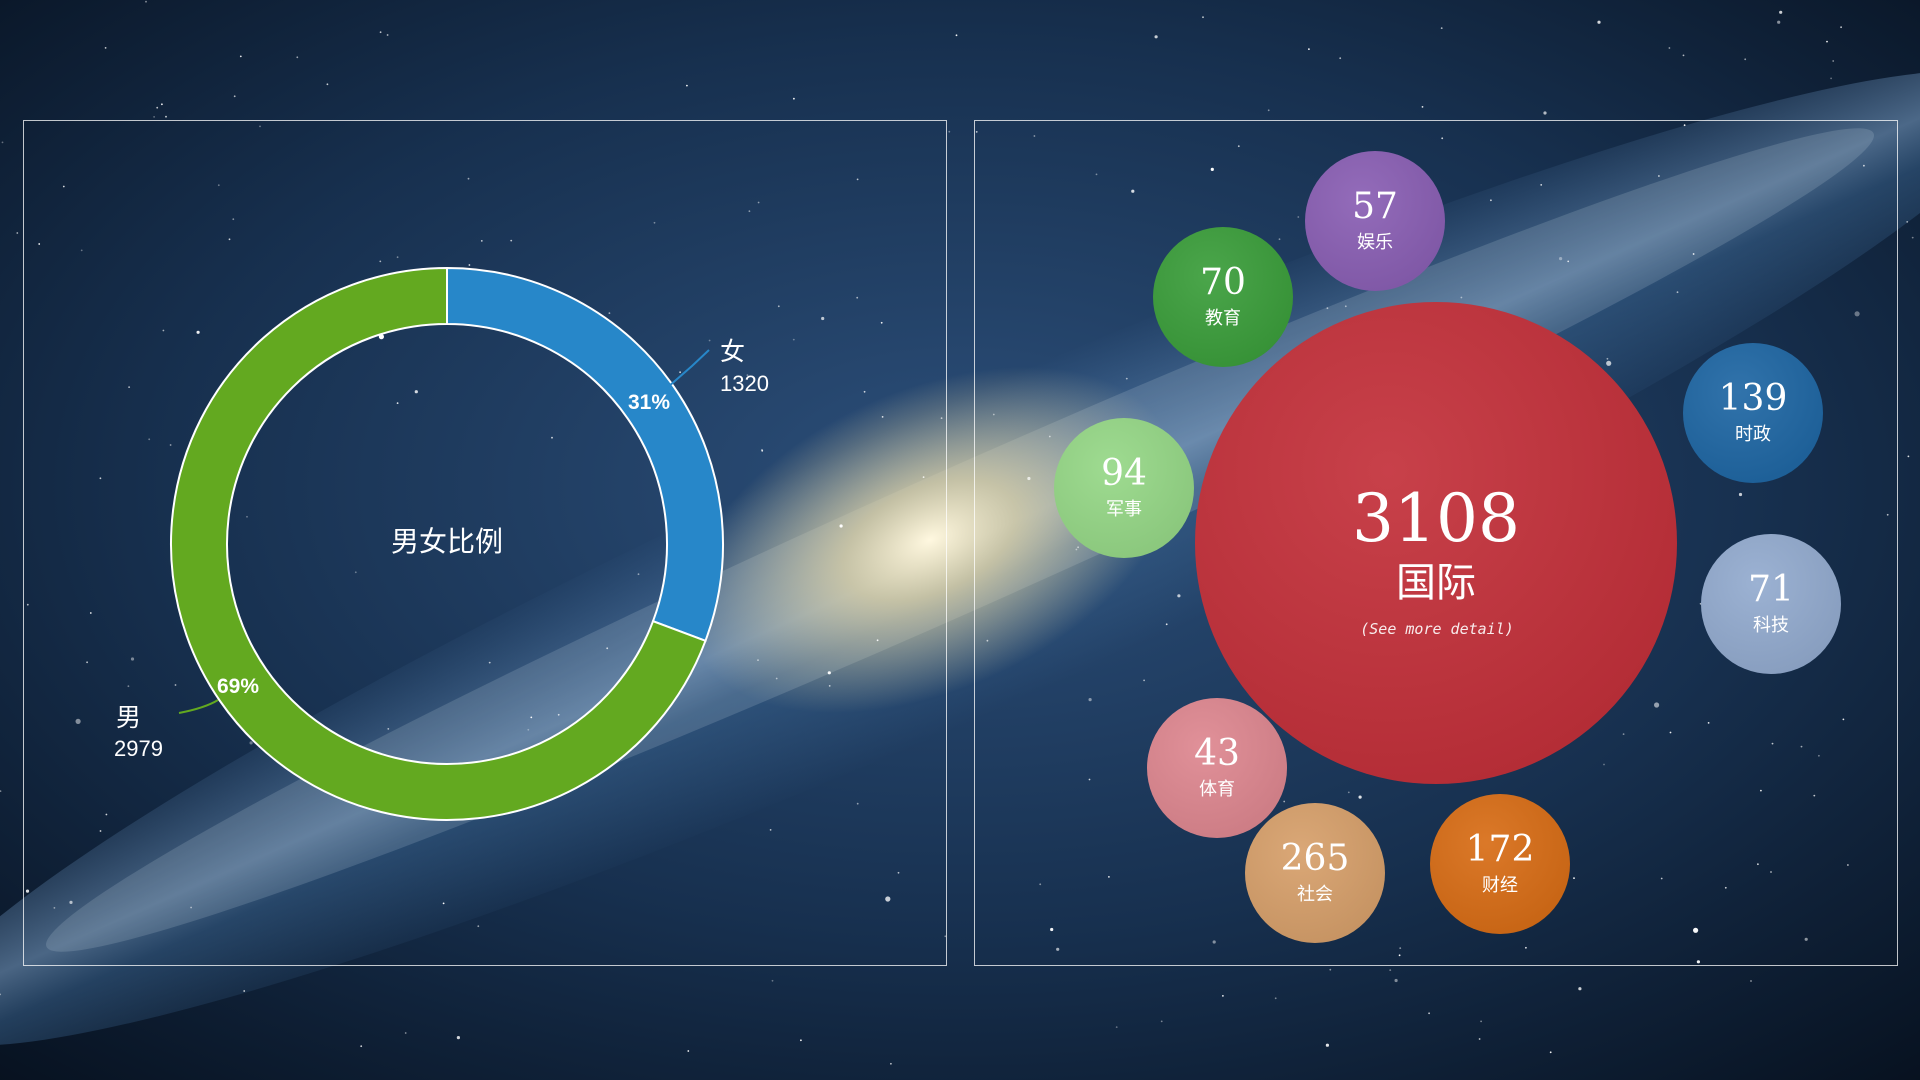 The width and height of the screenshot is (1920, 1080). Describe the element at coordinates (1753, 434) in the screenshot. I see `bubble-label-shizheng: 时政` at that location.